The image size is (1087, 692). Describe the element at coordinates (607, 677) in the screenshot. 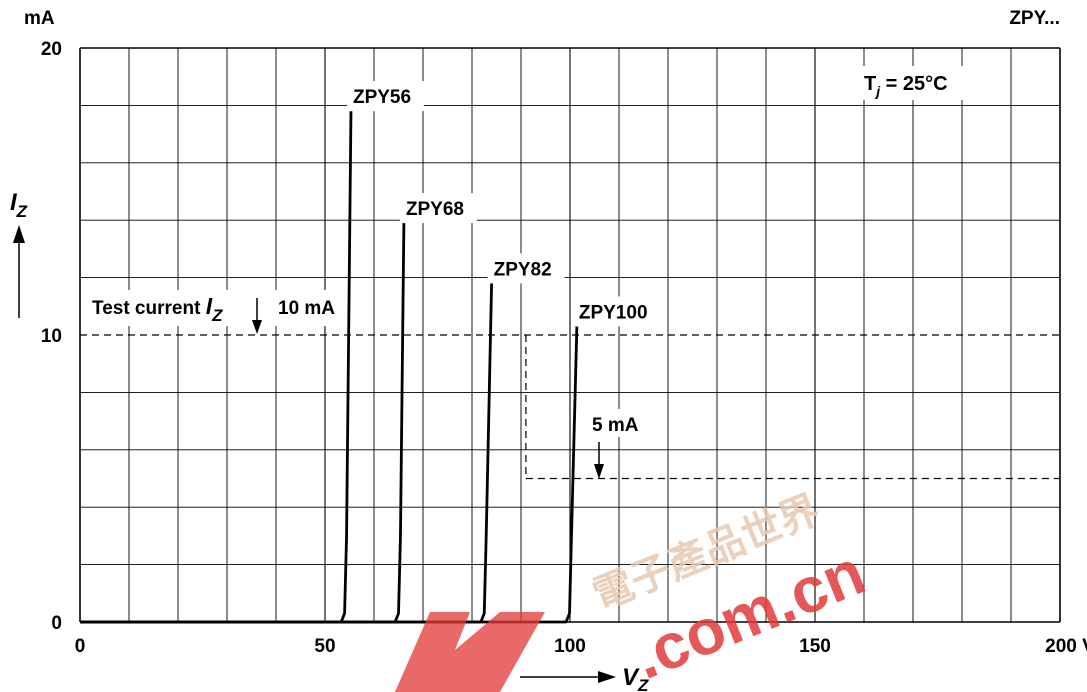

I see `x-axis-arrow-head` at that location.